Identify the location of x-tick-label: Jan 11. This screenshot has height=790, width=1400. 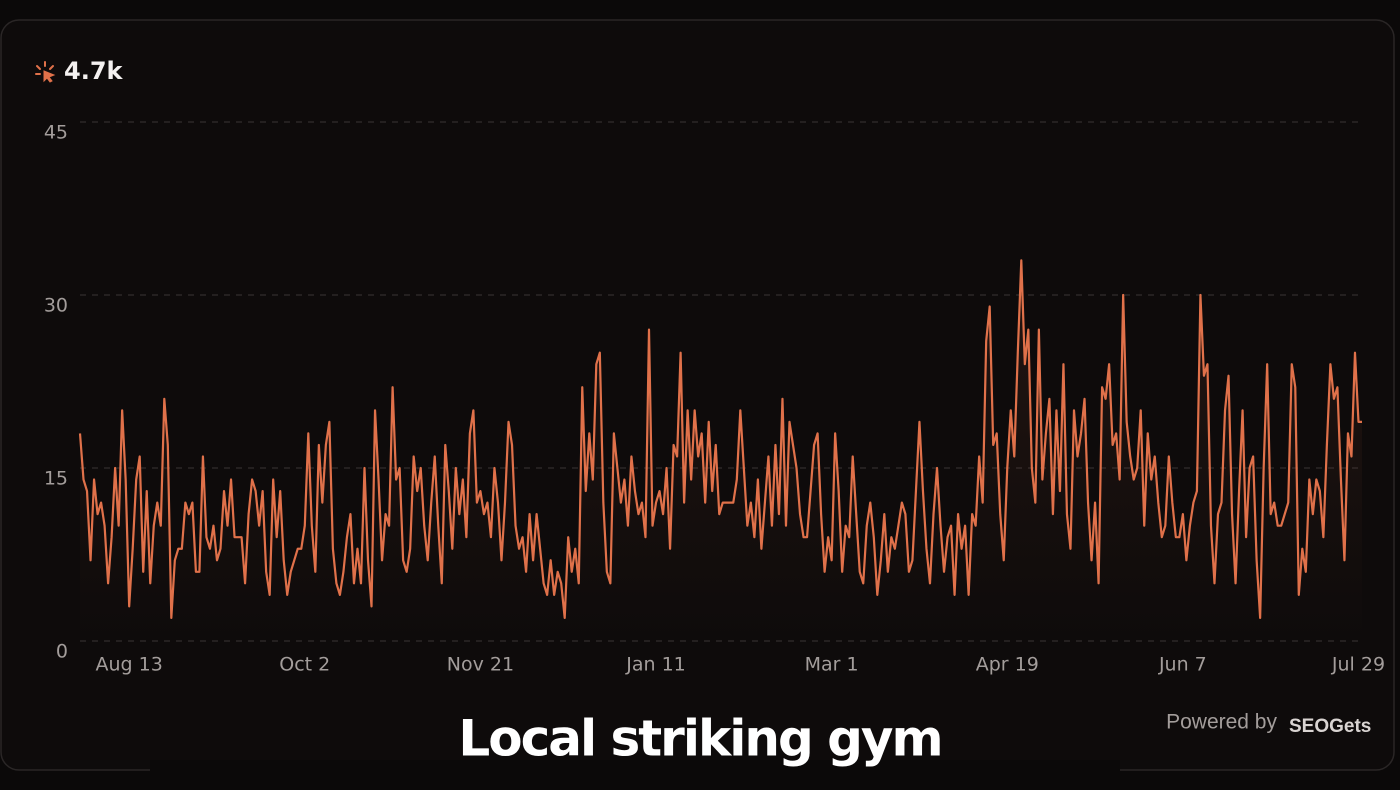
(655, 665).